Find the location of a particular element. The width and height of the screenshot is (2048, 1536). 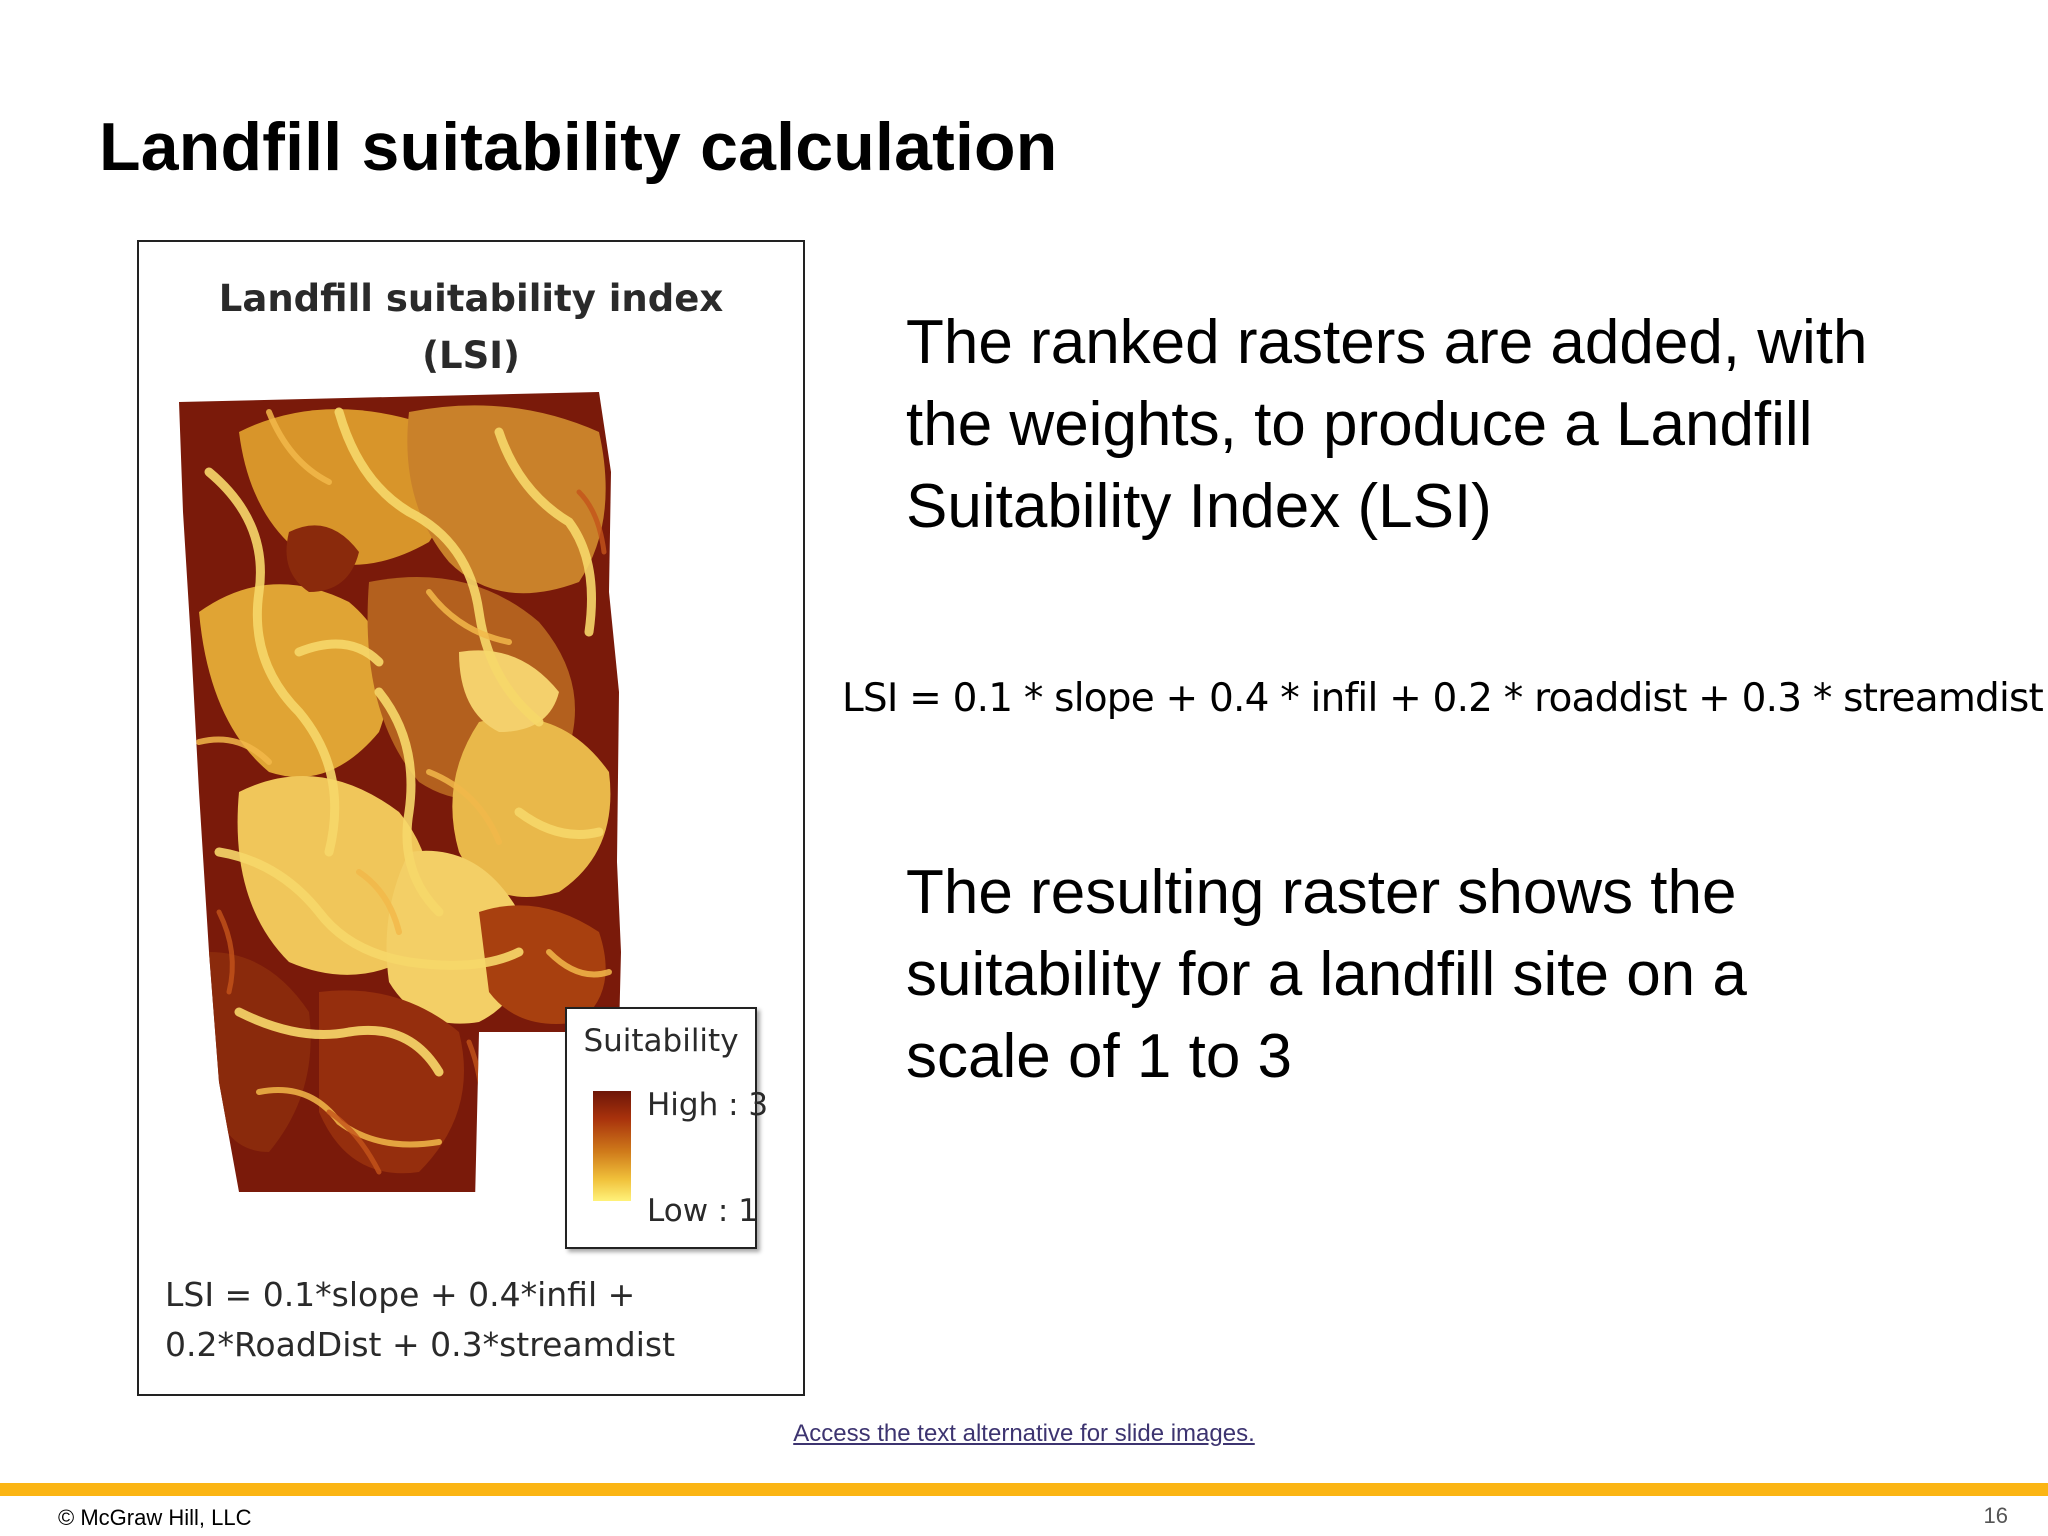

copyright-notice: © McGraw Hill, LLC is located at coordinates (155, 1517).